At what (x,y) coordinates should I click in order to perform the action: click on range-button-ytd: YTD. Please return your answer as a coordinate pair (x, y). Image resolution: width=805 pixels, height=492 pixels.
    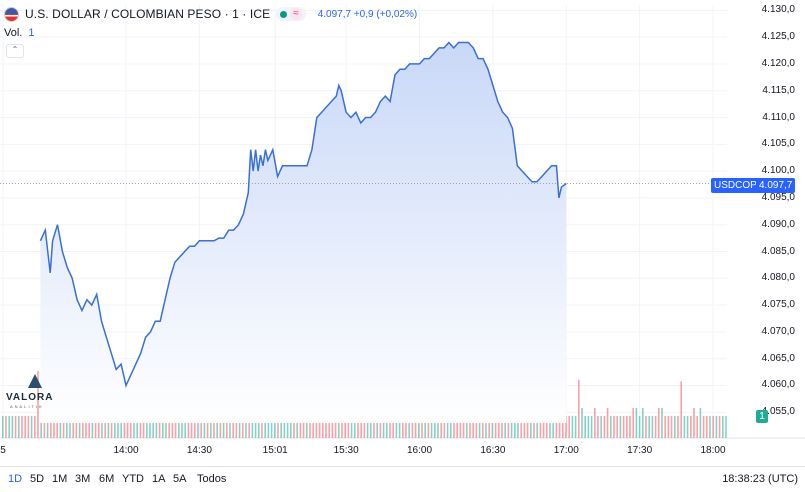
    Looking at the image, I should click on (133, 479).